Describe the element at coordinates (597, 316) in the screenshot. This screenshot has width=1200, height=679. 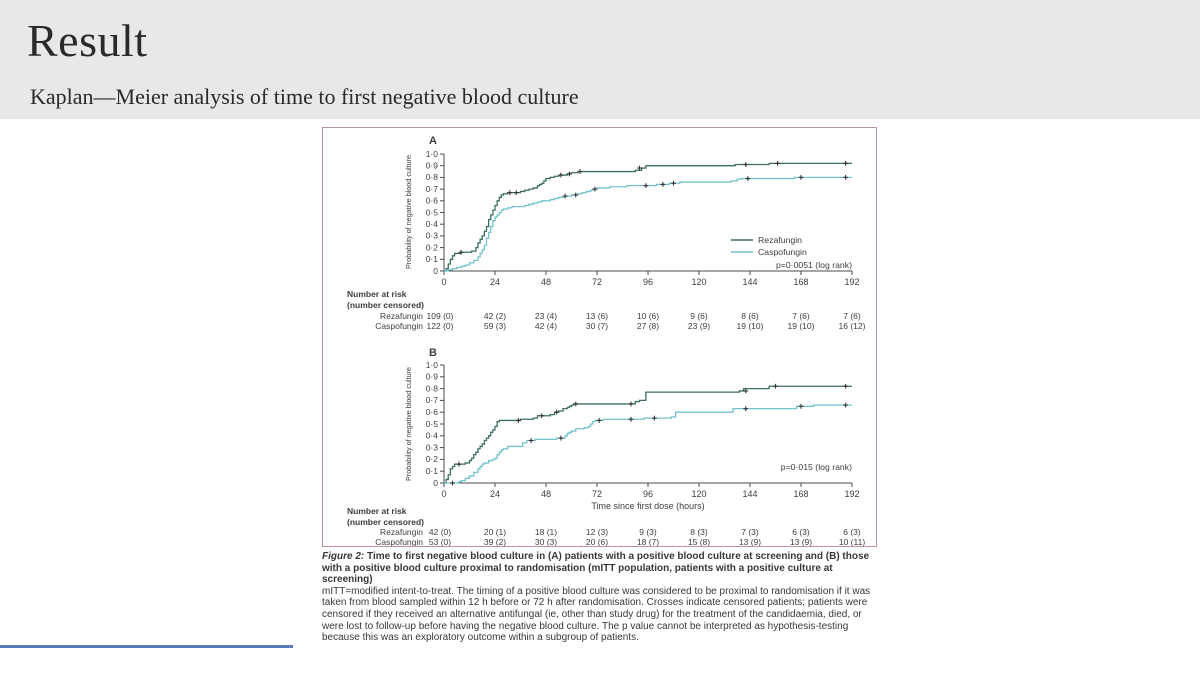
I see `risk-value: 13 (6)` at that location.